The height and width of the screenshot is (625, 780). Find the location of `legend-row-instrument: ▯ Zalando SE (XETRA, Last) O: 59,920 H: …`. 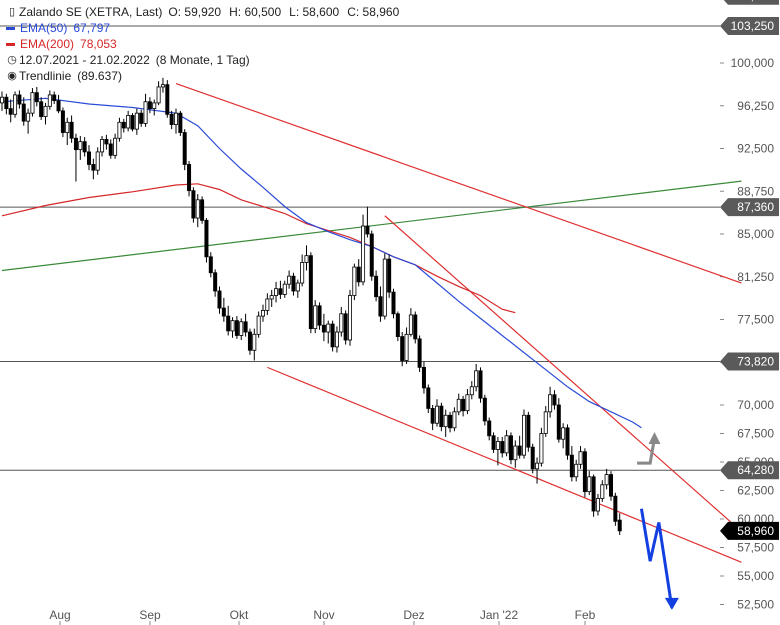

legend-row-instrument: ▯ Zalando SE (XETRA, Last) O: 59,920 H: … is located at coordinates (206, 12).